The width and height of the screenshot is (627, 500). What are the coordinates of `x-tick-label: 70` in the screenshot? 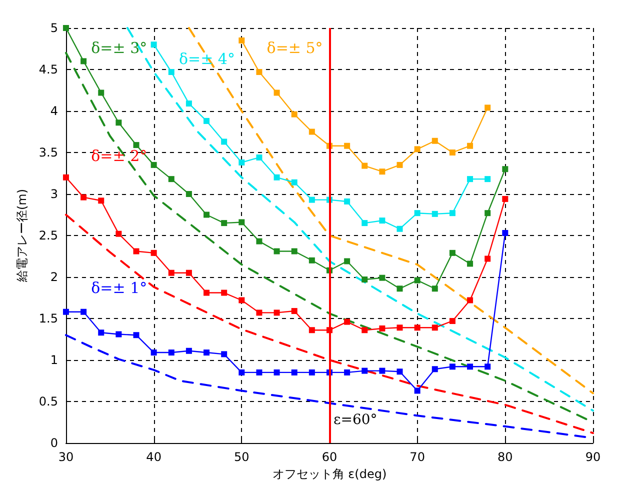 It's located at (417, 457).